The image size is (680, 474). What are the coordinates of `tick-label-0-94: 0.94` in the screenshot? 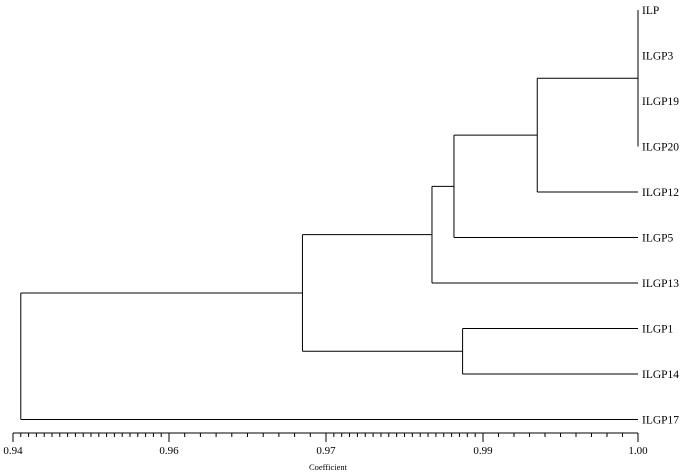 It's located at (13, 451).